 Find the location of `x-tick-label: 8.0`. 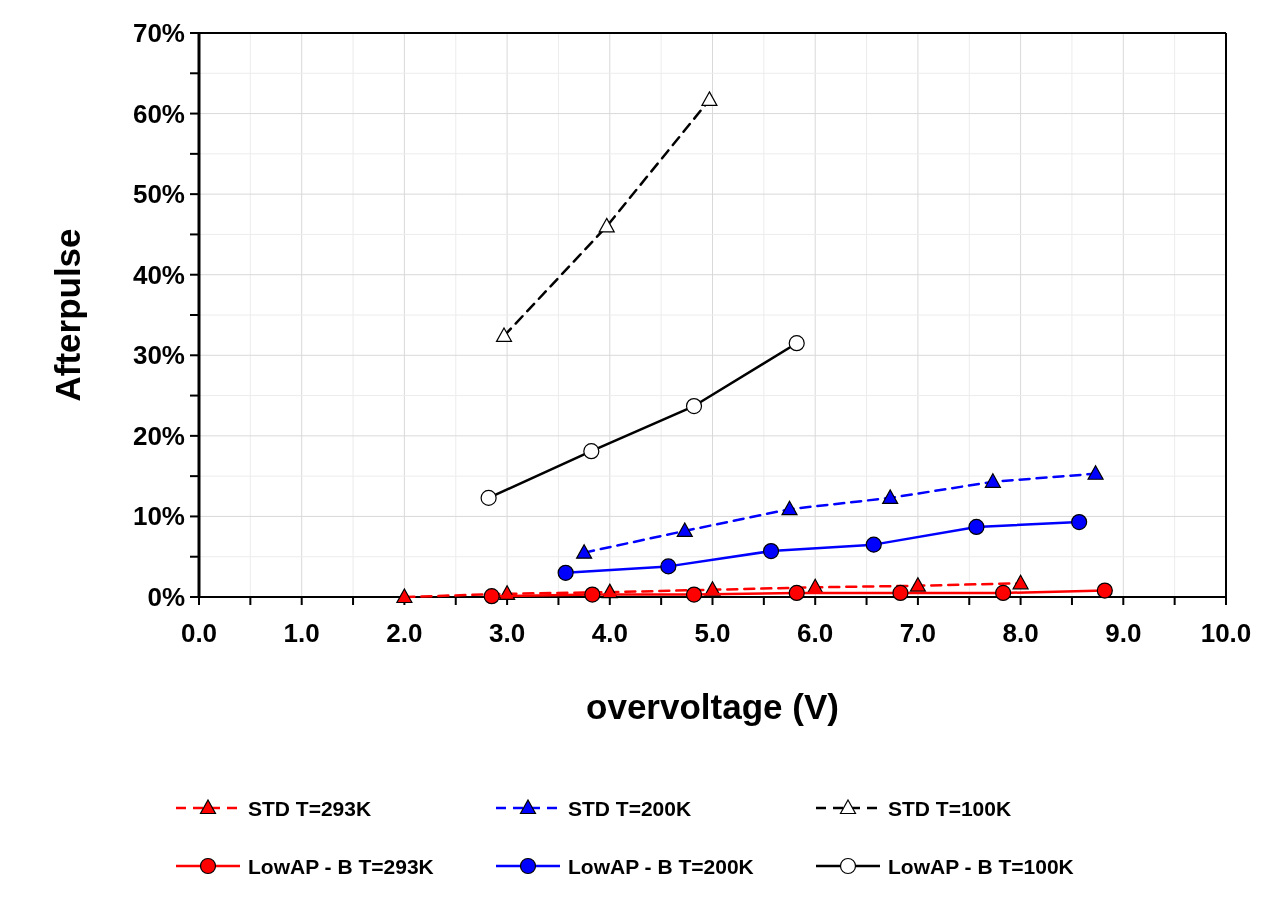

x-tick-label: 8.0 is located at coordinates (1020, 633).